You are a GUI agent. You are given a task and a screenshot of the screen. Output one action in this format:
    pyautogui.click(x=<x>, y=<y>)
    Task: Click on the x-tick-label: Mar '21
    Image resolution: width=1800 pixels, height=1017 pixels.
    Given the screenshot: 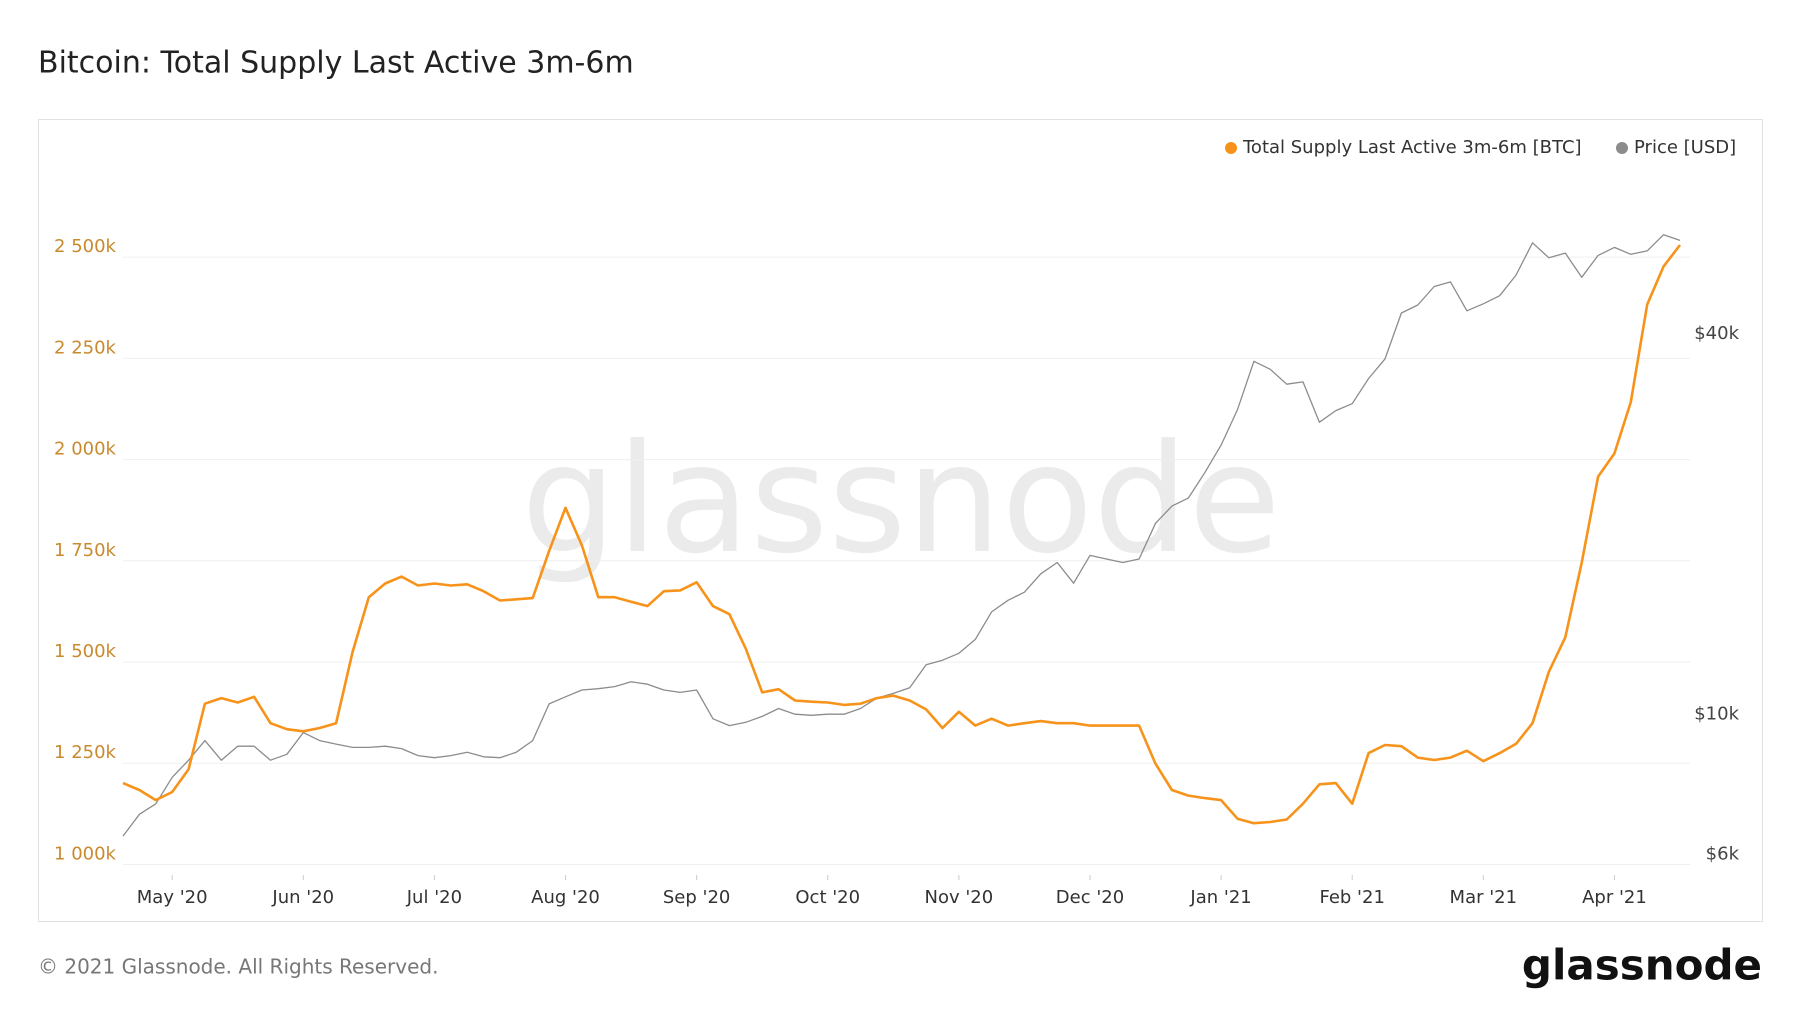 What is the action you would take?
    pyautogui.click(x=1484, y=897)
    